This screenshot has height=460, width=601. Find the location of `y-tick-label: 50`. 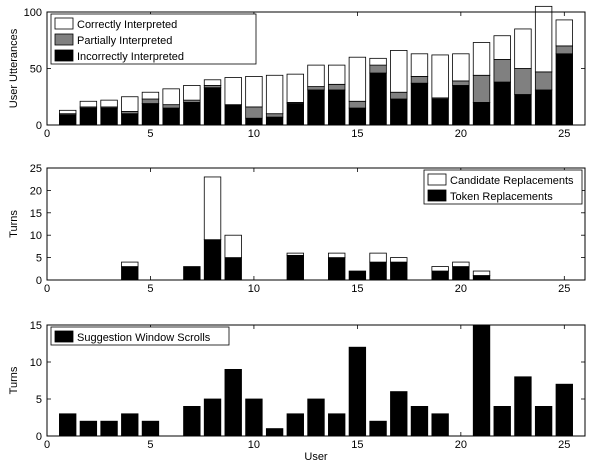

y-tick-label: 50 is located at coordinates (36, 70).